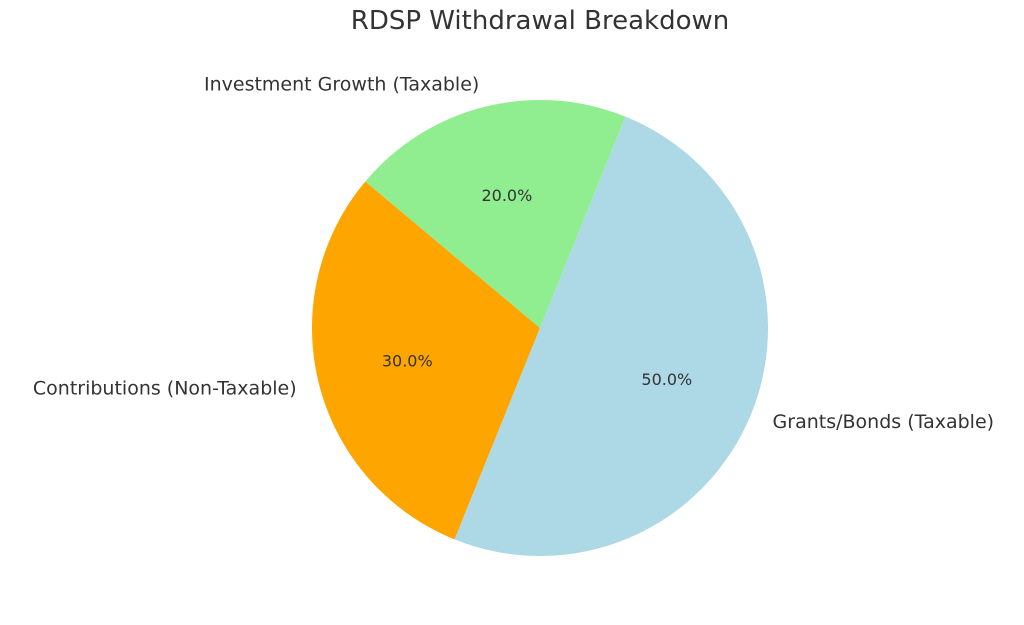  What do you see at coordinates (407, 361) in the screenshot?
I see `pie-slice-percent-label: 30.0%` at bounding box center [407, 361].